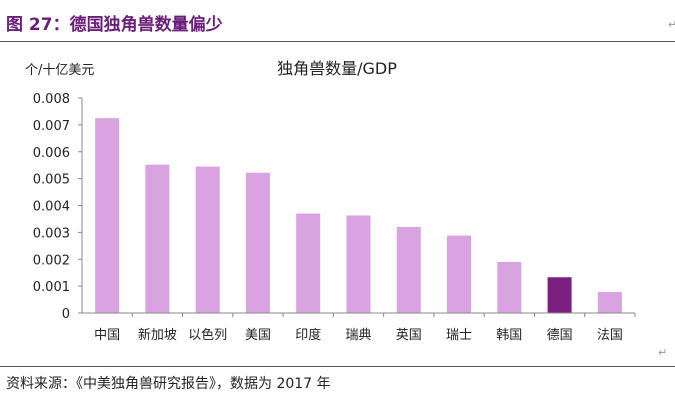 Image resolution: width=675 pixels, height=405 pixels. What do you see at coordinates (59, 70) in the screenshot?
I see `y-axis-unit-label: 个/十亿美元` at bounding box center [59, 70].